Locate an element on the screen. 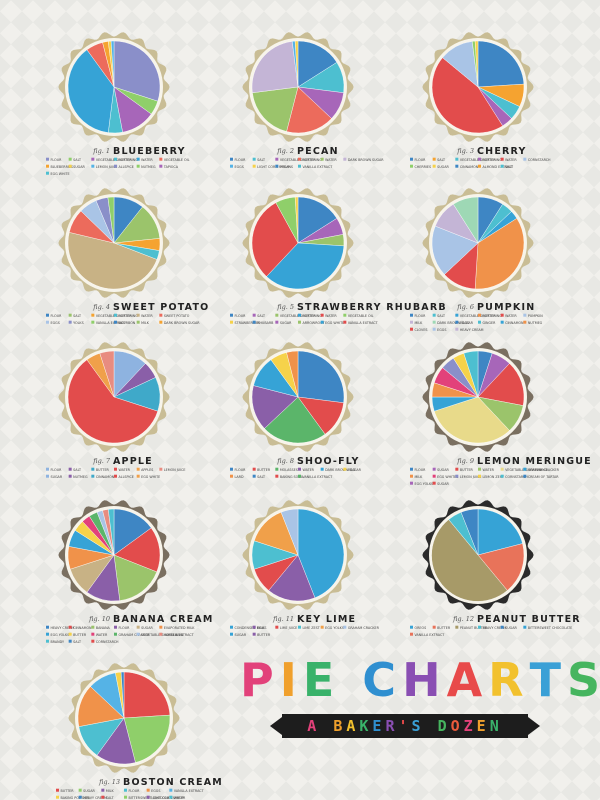  legend-entry: PUMPKIN is located at coordinates (535, 316).